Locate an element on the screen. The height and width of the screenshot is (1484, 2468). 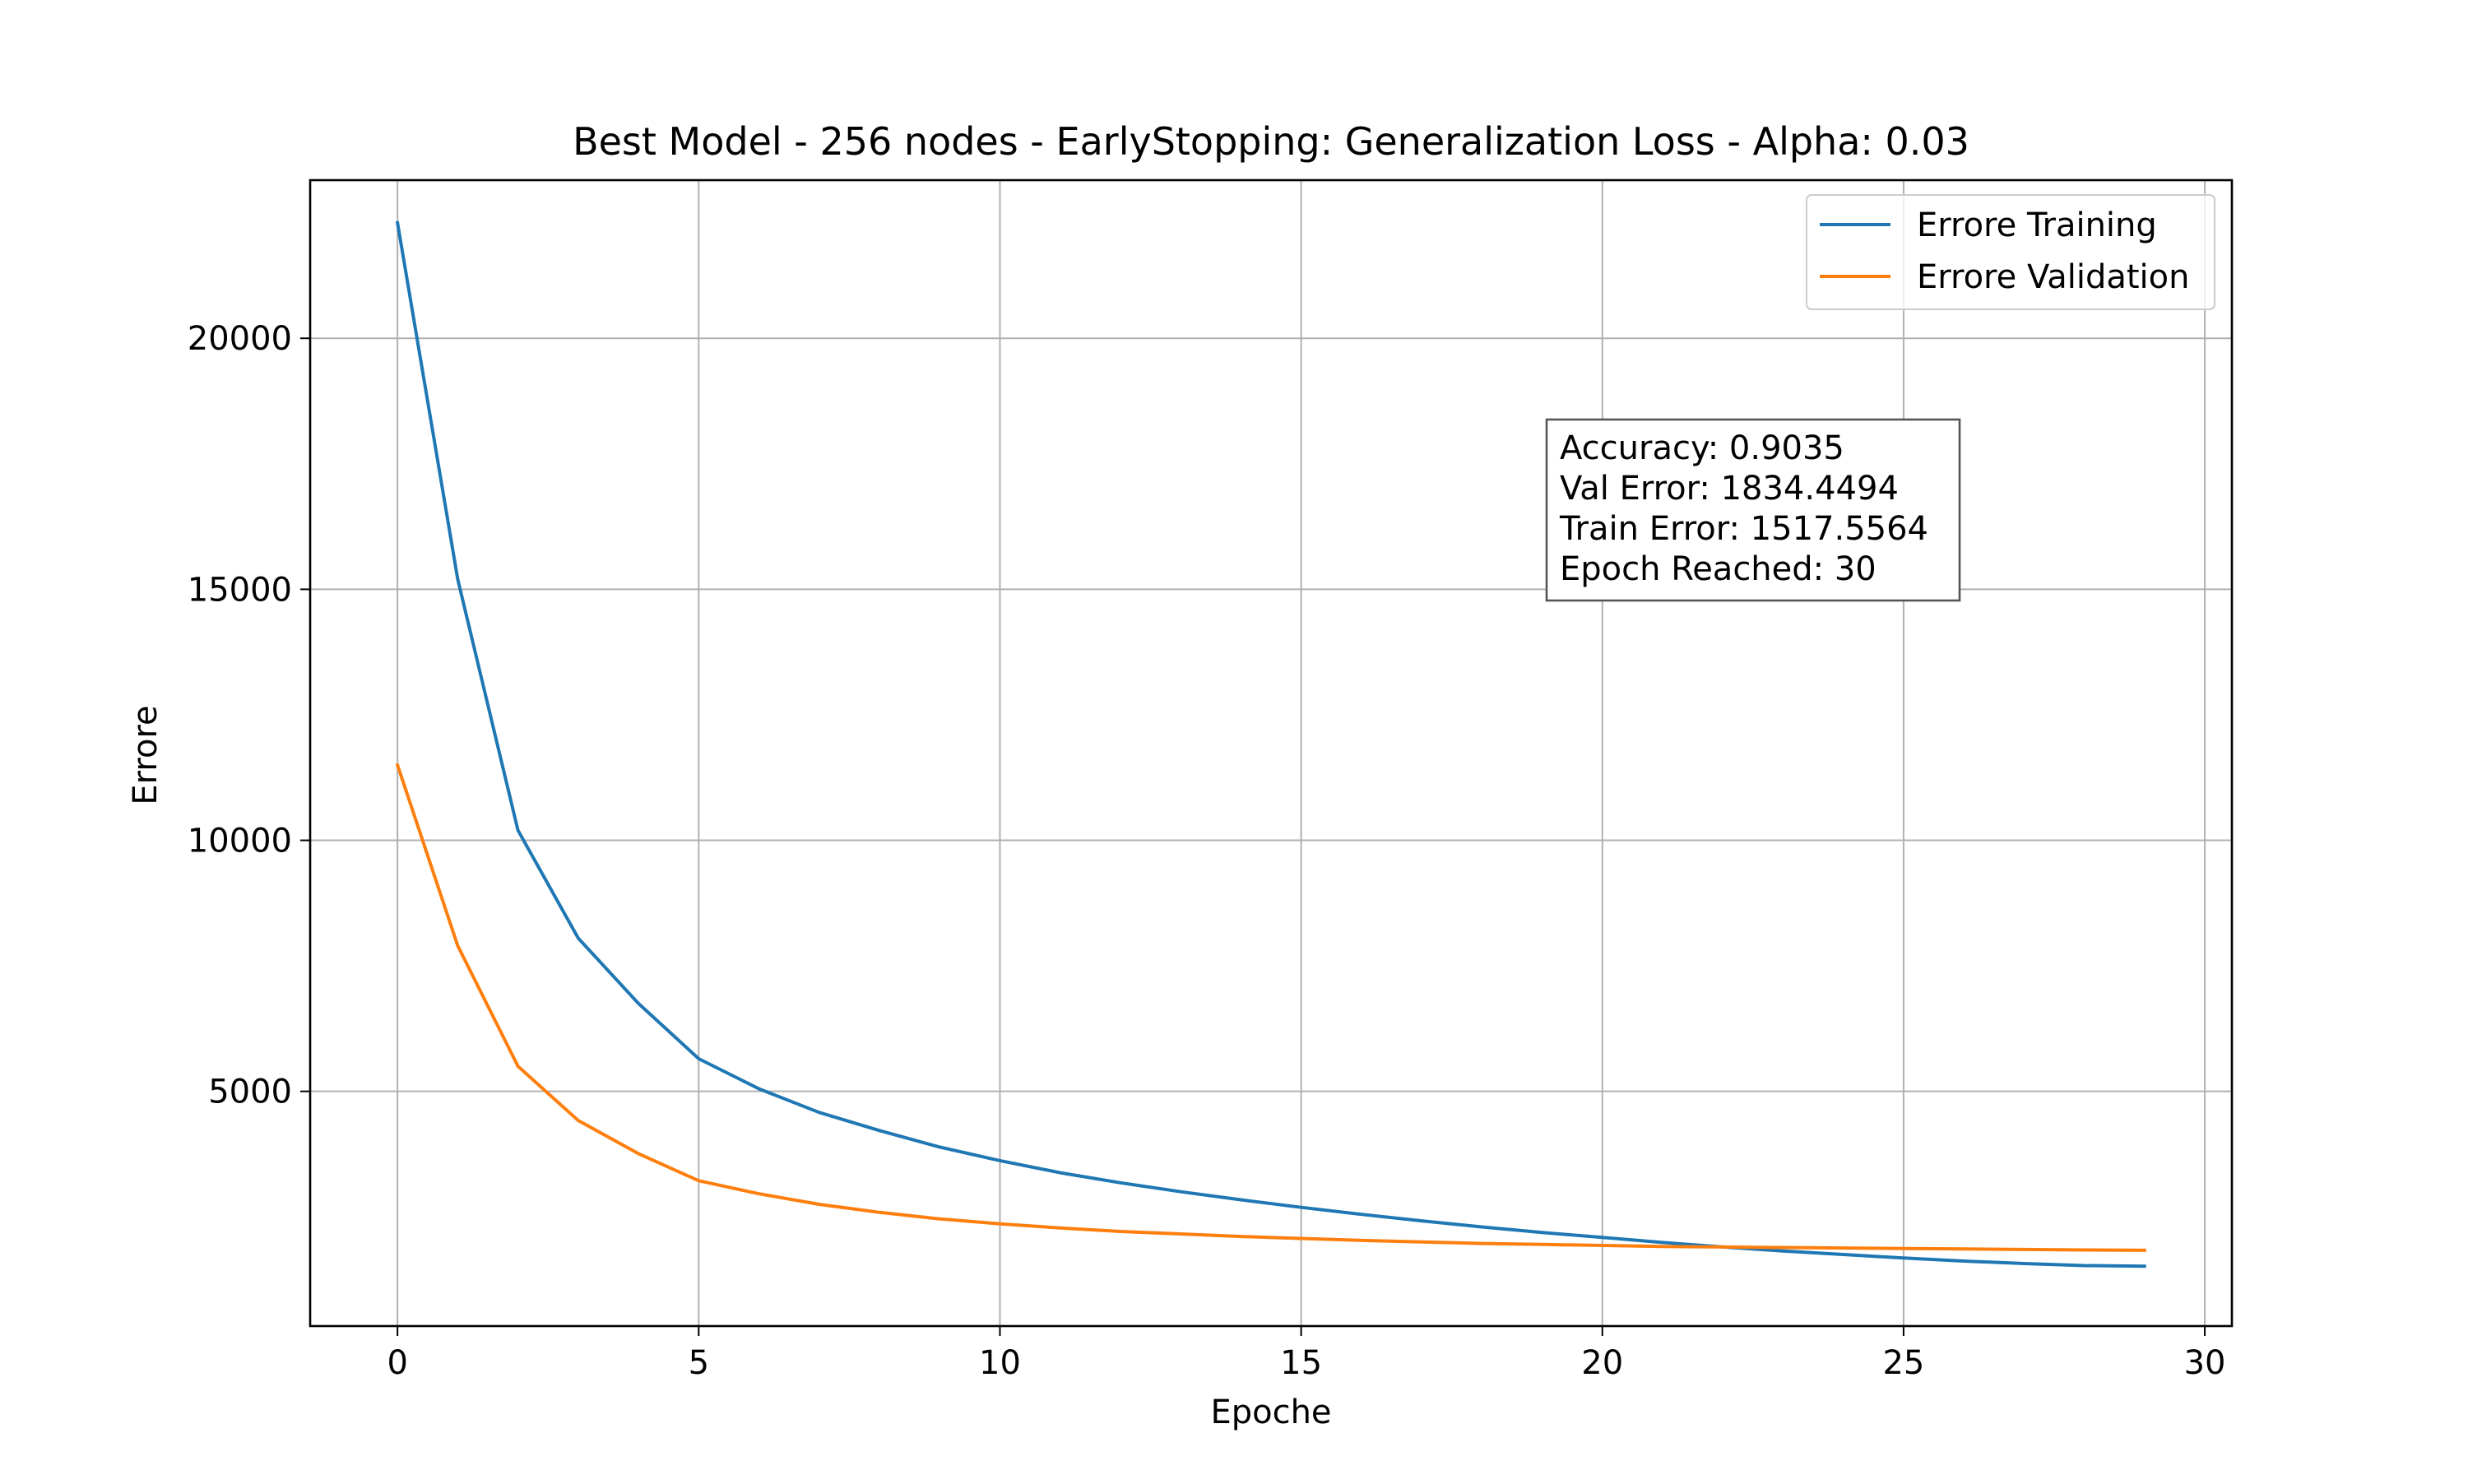
x-tick-label: 20 is located at coordinates (1602, 1363).